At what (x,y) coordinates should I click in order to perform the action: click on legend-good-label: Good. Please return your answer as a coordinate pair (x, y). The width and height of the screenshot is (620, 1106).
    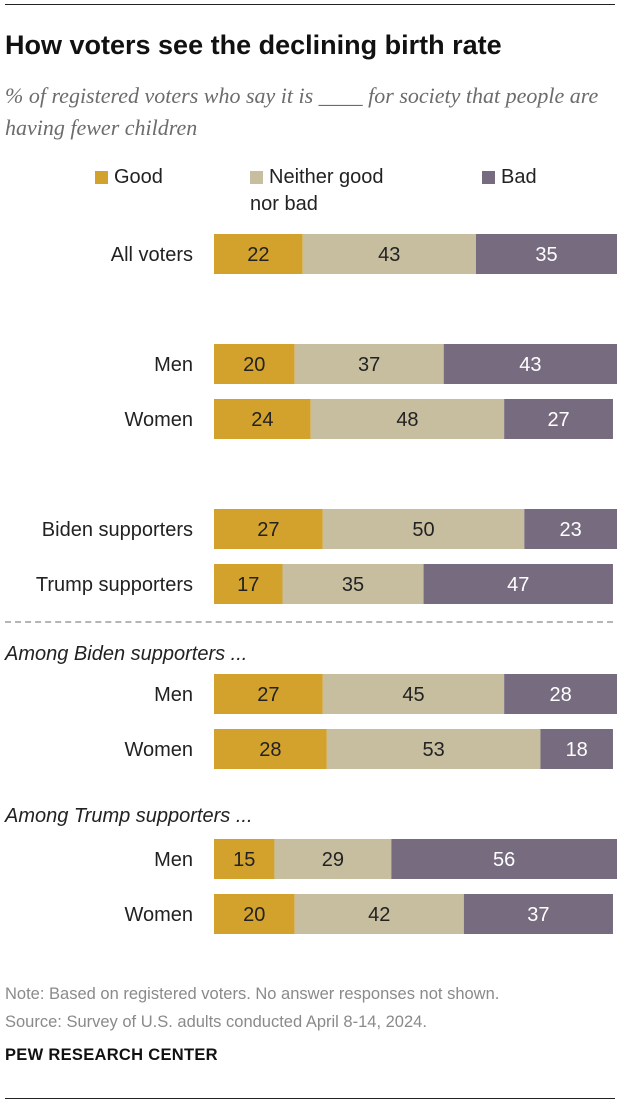
    Looking at the image, I should click on (138, 177).